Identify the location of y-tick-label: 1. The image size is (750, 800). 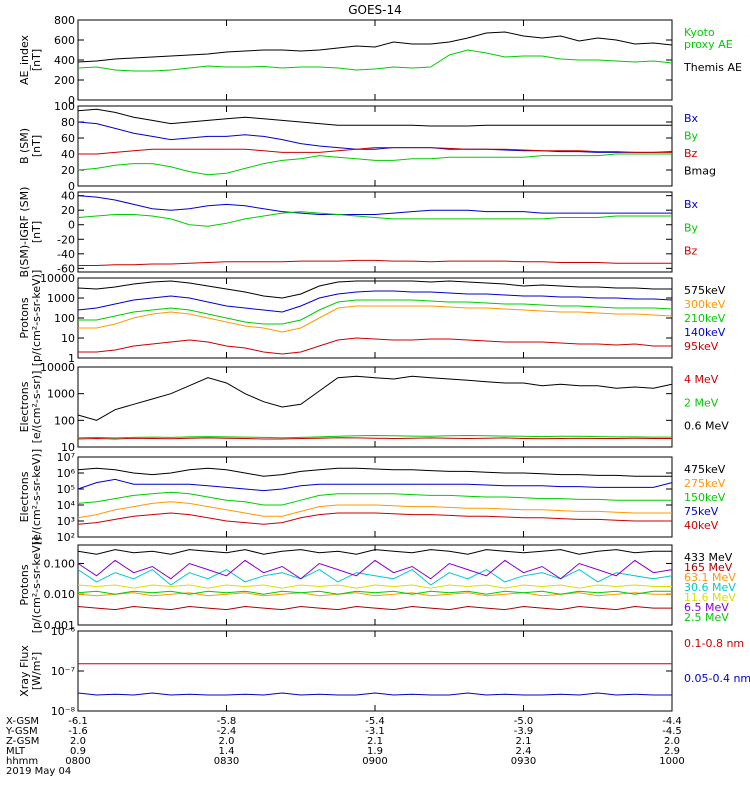
(71, 358).